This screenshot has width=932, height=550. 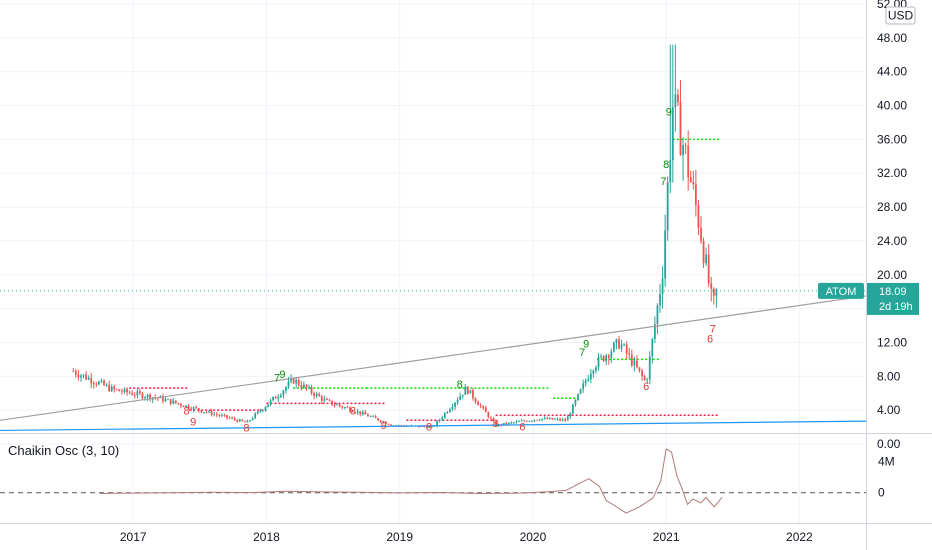 I want to click on currency-label: USD, so click(x=901, y=16).